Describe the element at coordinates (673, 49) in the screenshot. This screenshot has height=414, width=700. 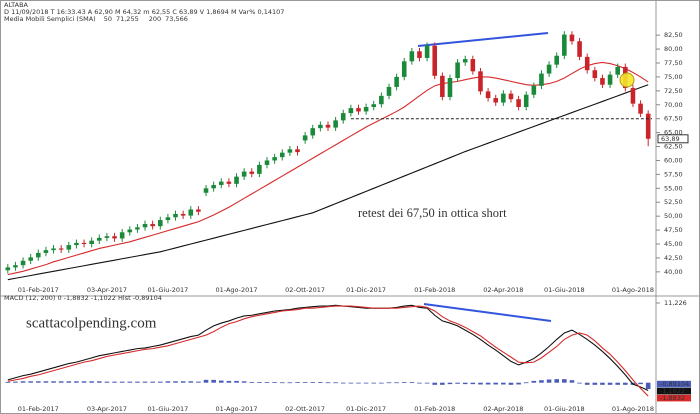
I see `y-tick-label: 80,00` at that location.